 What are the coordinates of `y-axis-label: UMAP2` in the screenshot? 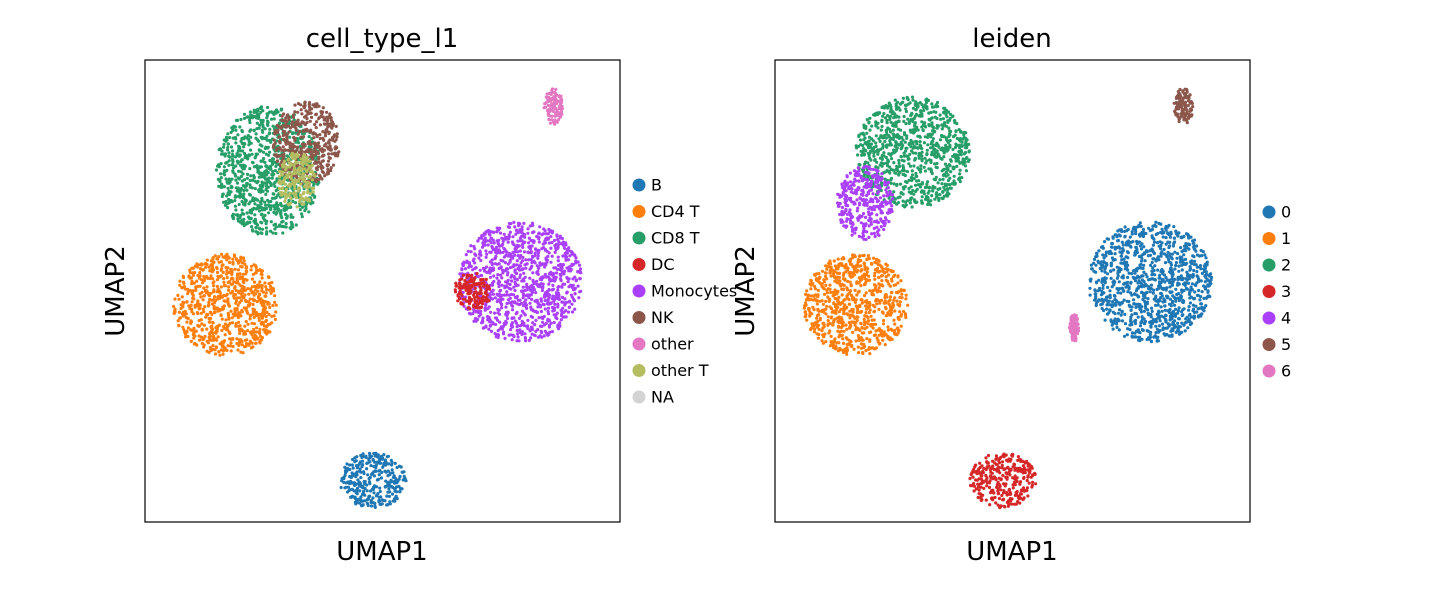 It's located at (116, 290).